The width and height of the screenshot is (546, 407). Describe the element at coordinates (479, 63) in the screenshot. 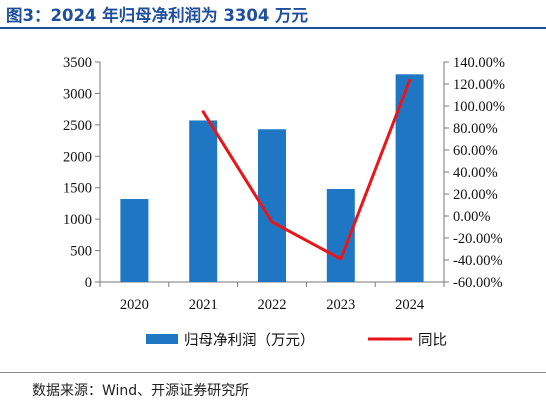

I see `y-right-tick-label: 140.00%` at that location.